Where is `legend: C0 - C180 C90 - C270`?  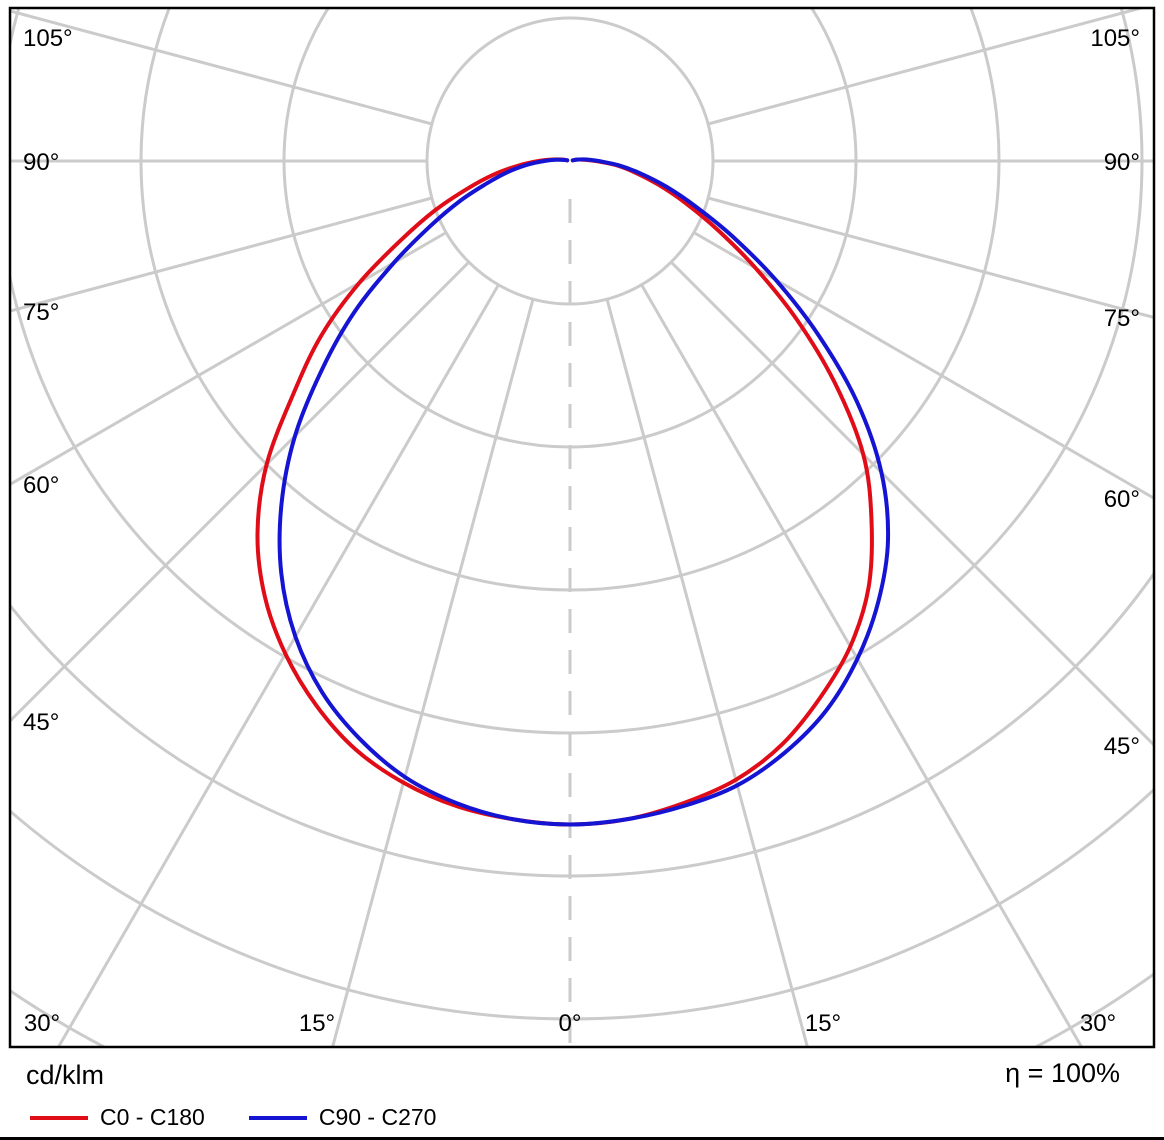 legend: C0 - C180 C90 - C270 is located at coordinates (233, 1117).